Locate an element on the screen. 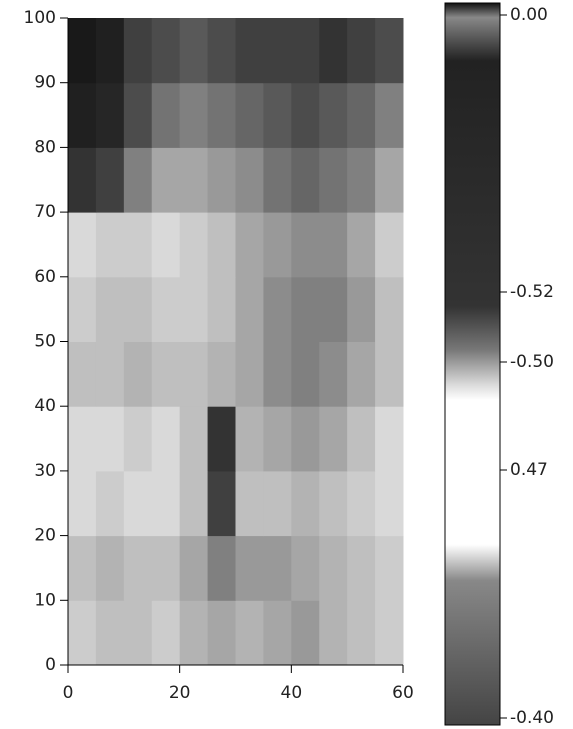 The height and width of the screenshot is (729, 573). x-tick-label: 40 is located at coordinates (292, 693).